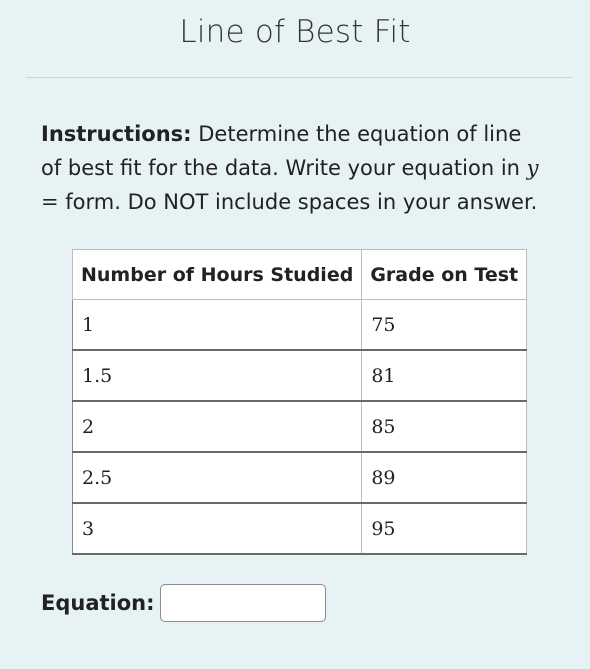  I want to click on cell-hours: 1.5, so click(217, 376).